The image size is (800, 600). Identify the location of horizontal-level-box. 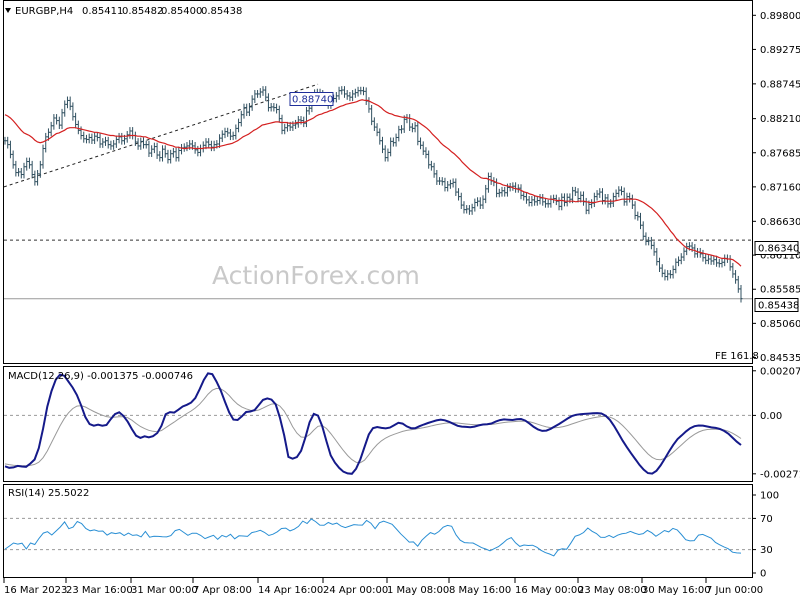
(776, 248).